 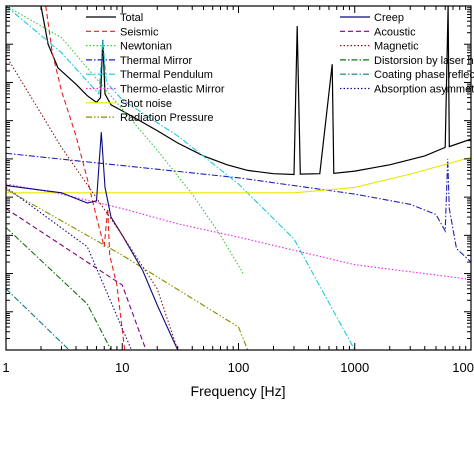 I want to click on legend-label: Newtonian, so click(x=146, y=47).